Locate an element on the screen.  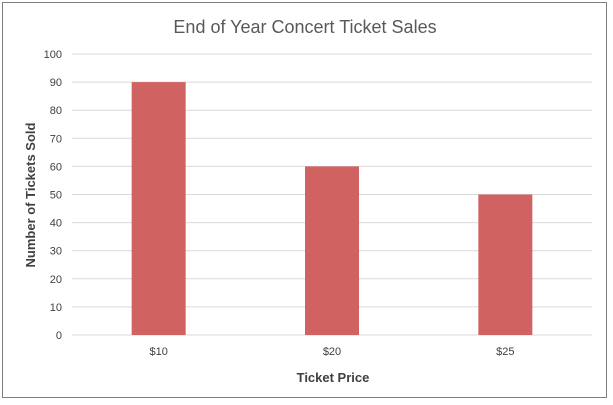
x-axis-label: Ticket Price is located at coordinates (333, 377).